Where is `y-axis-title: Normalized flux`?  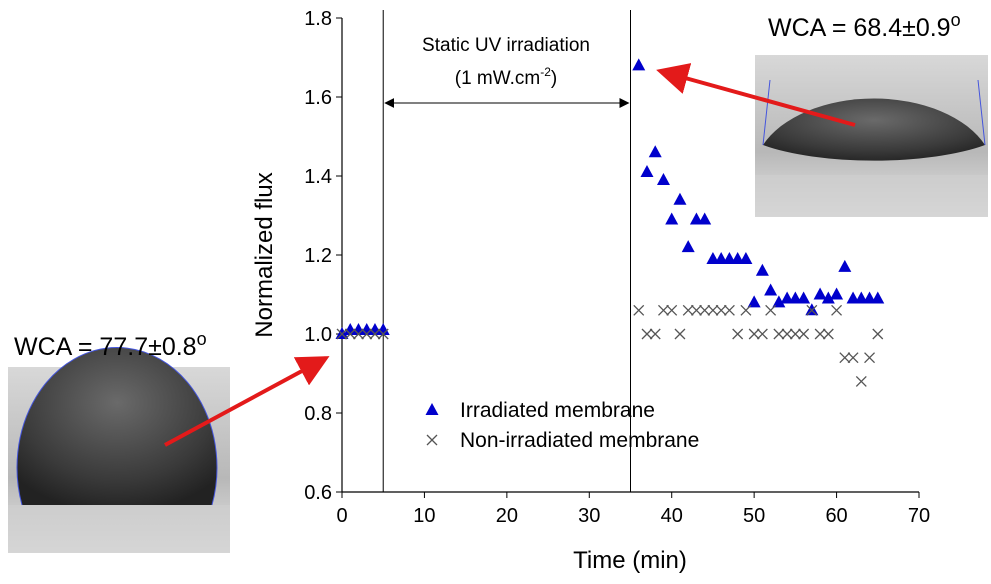 y-axis-title: Normalized flux is located at coordinates (264, 254).